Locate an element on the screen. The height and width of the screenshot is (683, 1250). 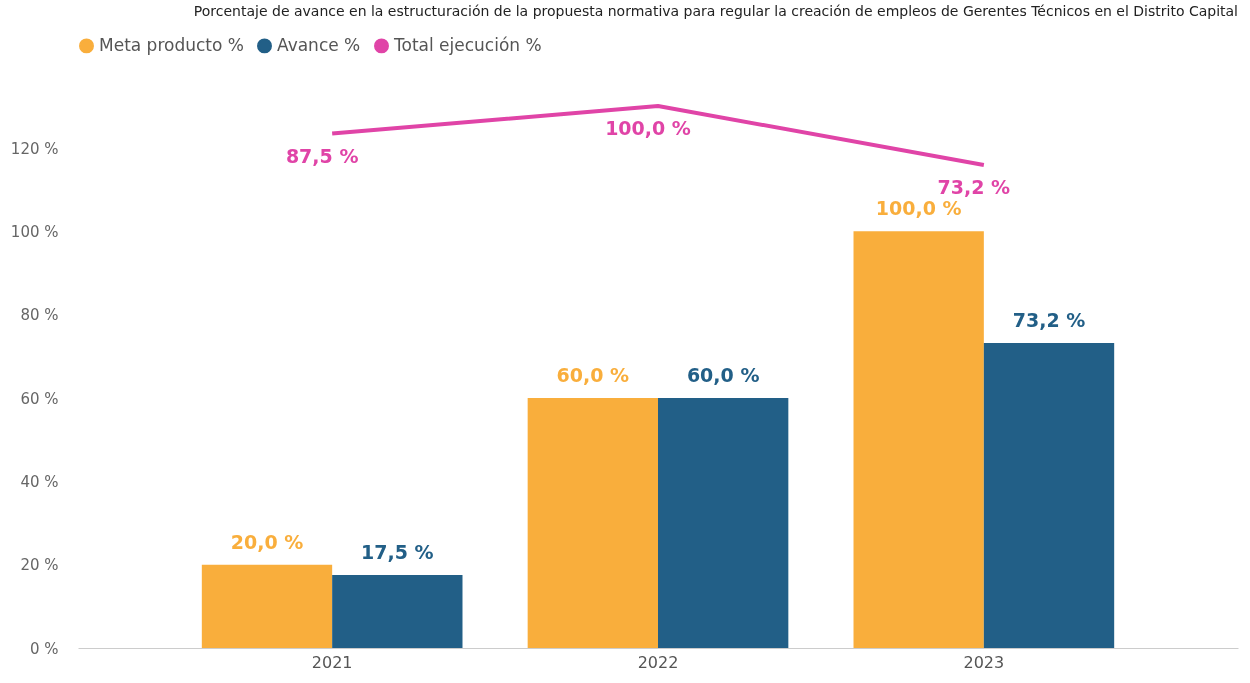
y-tick-label: 20 % is located at coordinates (39, 565).